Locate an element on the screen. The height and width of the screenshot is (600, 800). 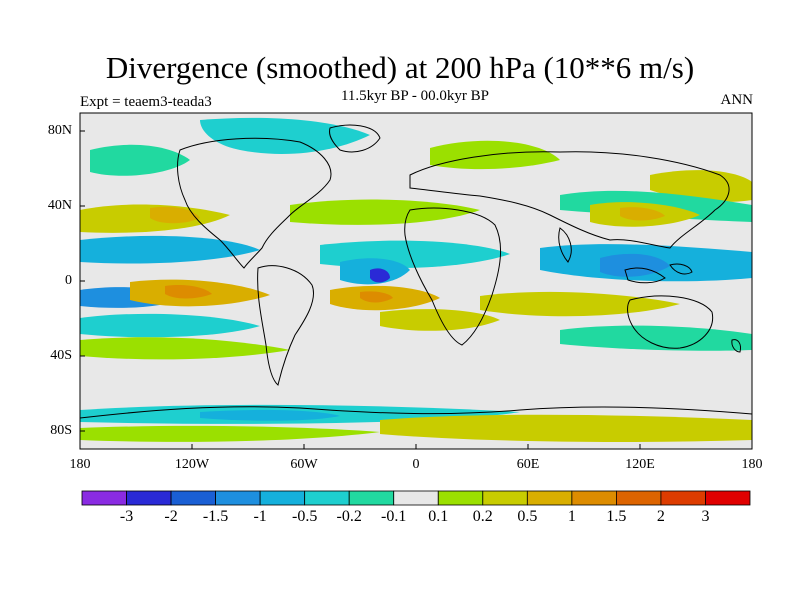
band-sh-neg-io is located at coordinates (656, 338).